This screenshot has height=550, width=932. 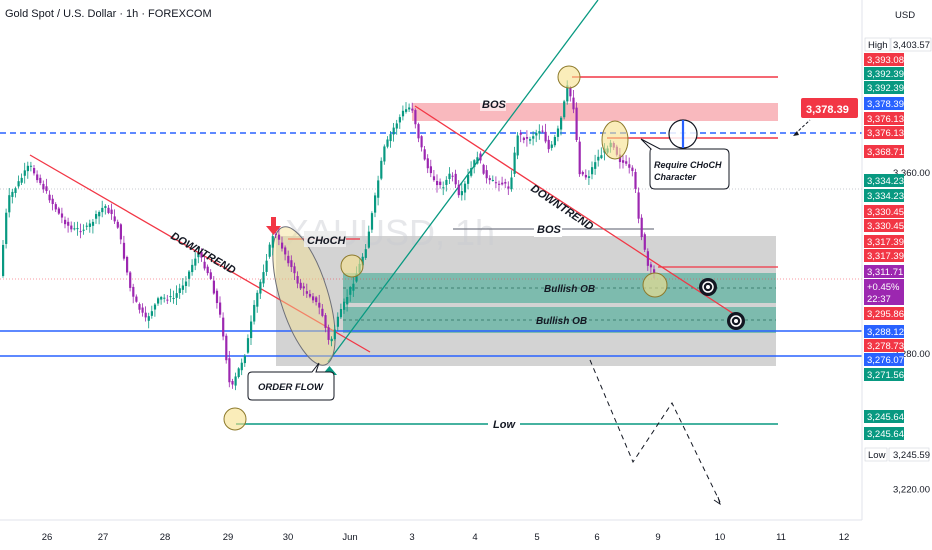 I want to click on time-axis: 26 27 28 29 30 Jun 3 4 5 6 9 10 11 12, so click(x=431, y=531).